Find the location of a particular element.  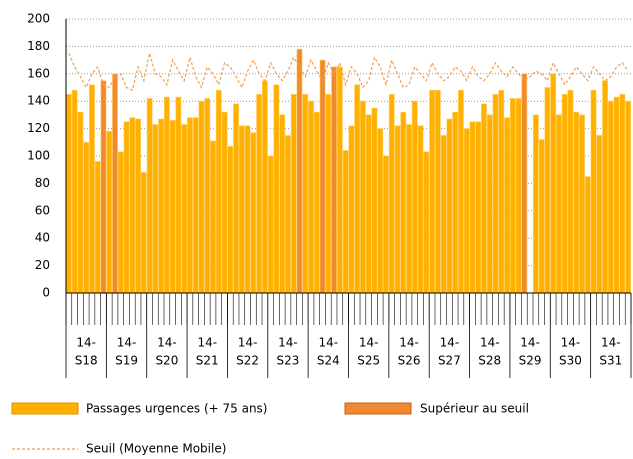

x-tick-label: S20 is located at coordinates (166, 361).